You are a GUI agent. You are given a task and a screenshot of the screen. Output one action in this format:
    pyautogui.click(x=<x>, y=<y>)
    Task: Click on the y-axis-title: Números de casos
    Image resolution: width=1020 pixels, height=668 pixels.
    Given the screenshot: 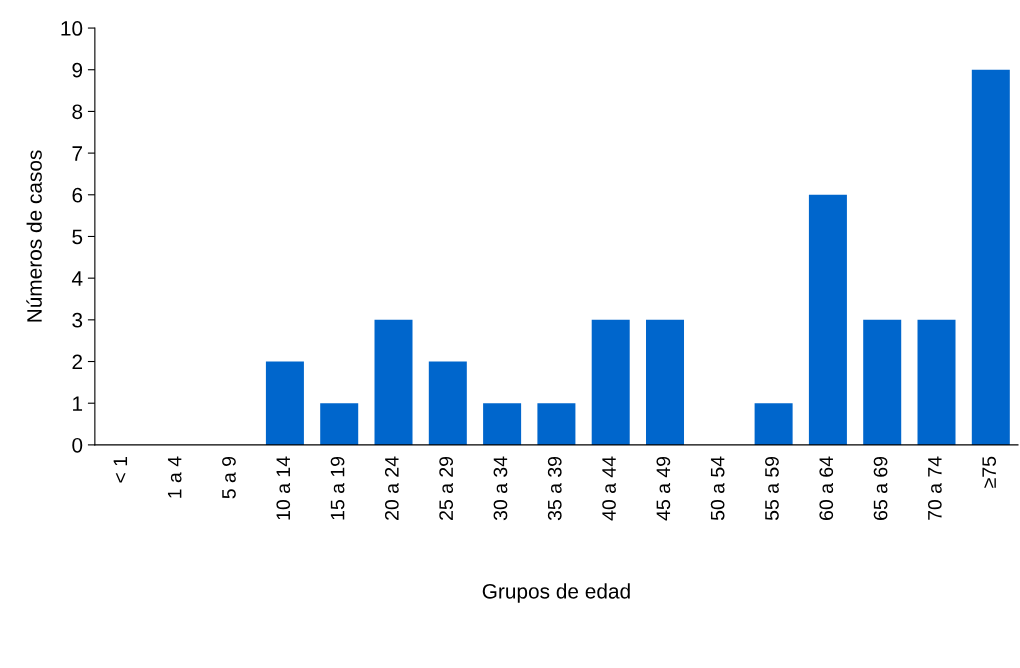 What is the action you would take?
    pyautogui.click(x=34, y=236)
    